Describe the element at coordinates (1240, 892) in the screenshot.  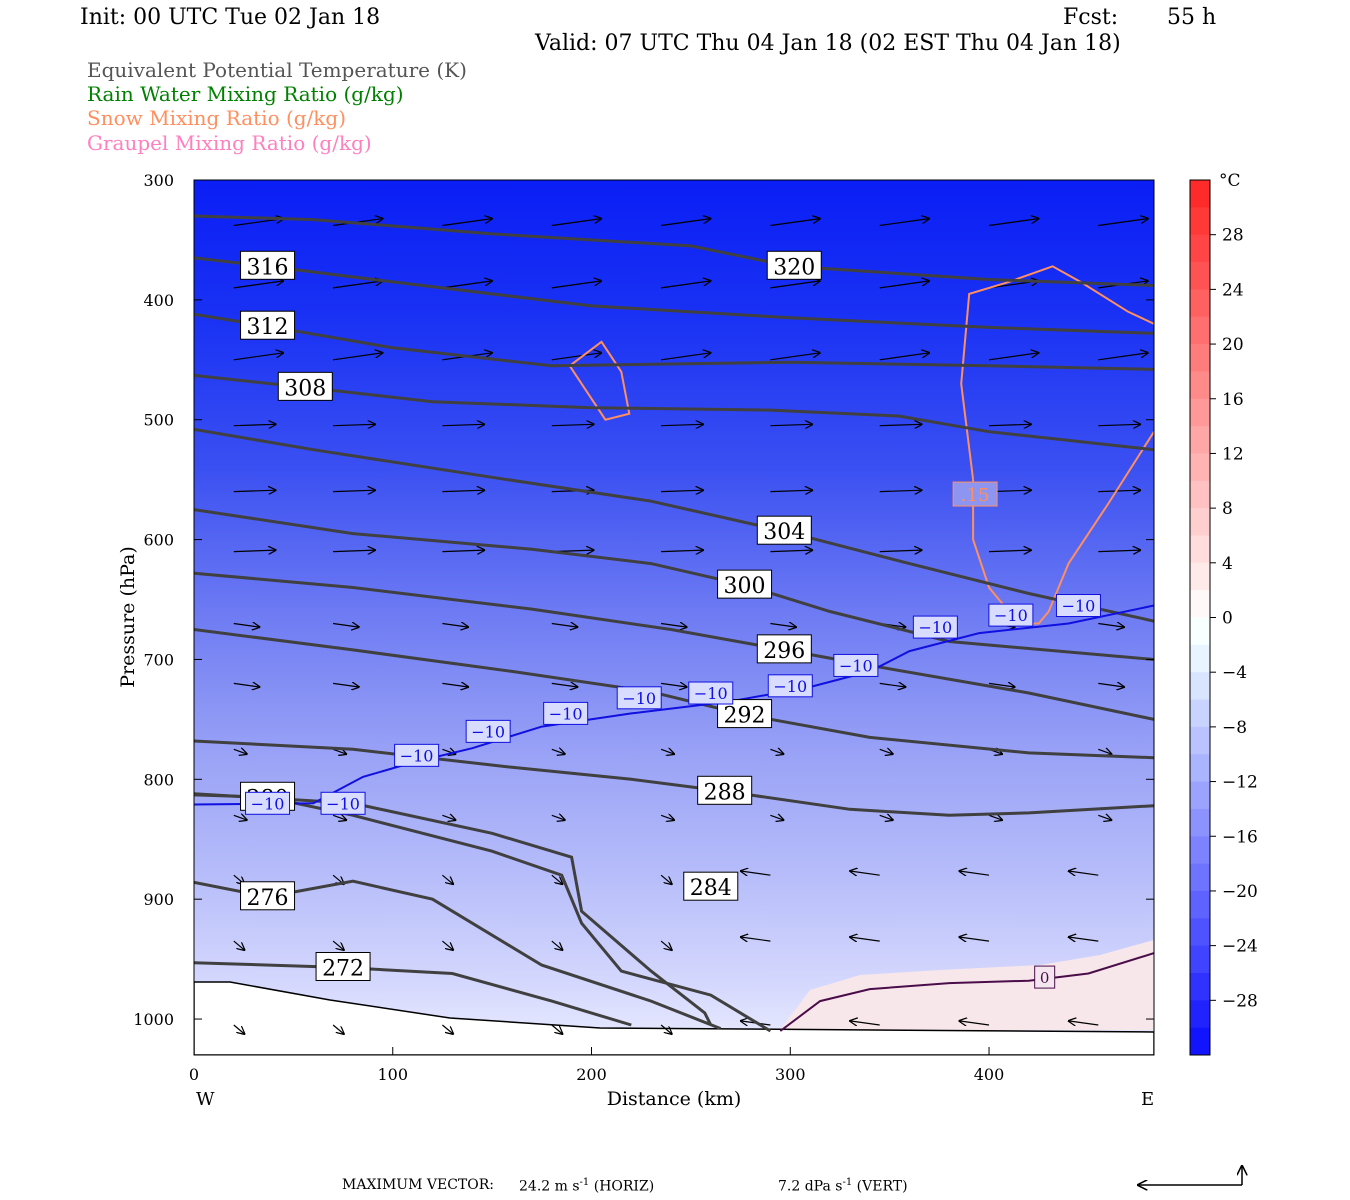
I see `colorbar-label-12: −20` at that location.